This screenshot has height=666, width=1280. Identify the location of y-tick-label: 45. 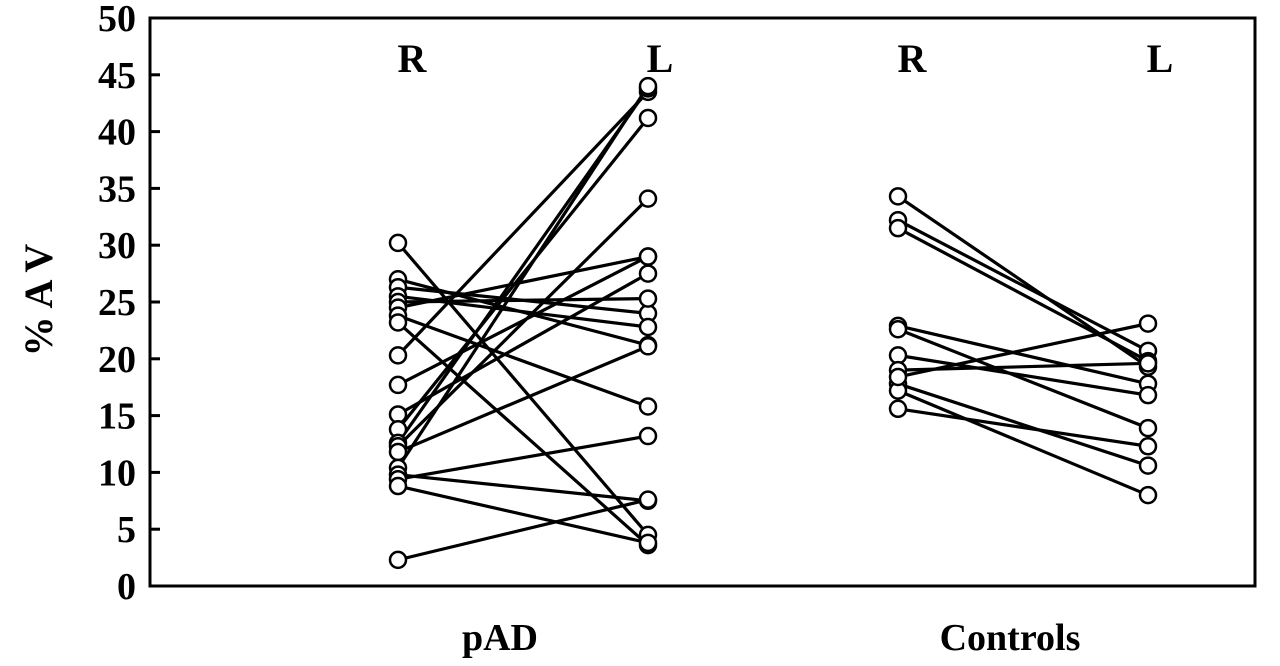
(117, 76).